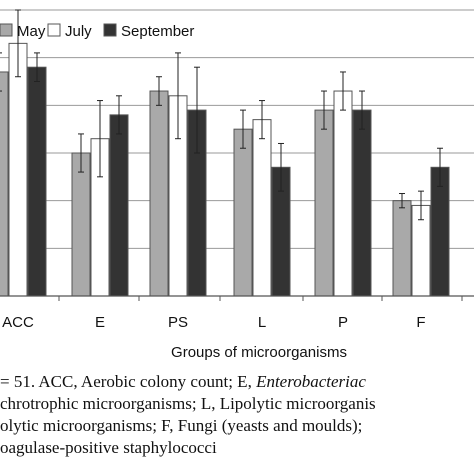 This screenshot has height=474, width=474. What do you see at coordinates (311, 381) in the screenshot?
I see `caption-italic-term: Enterobacteriac` at bounding box center [311, 381].